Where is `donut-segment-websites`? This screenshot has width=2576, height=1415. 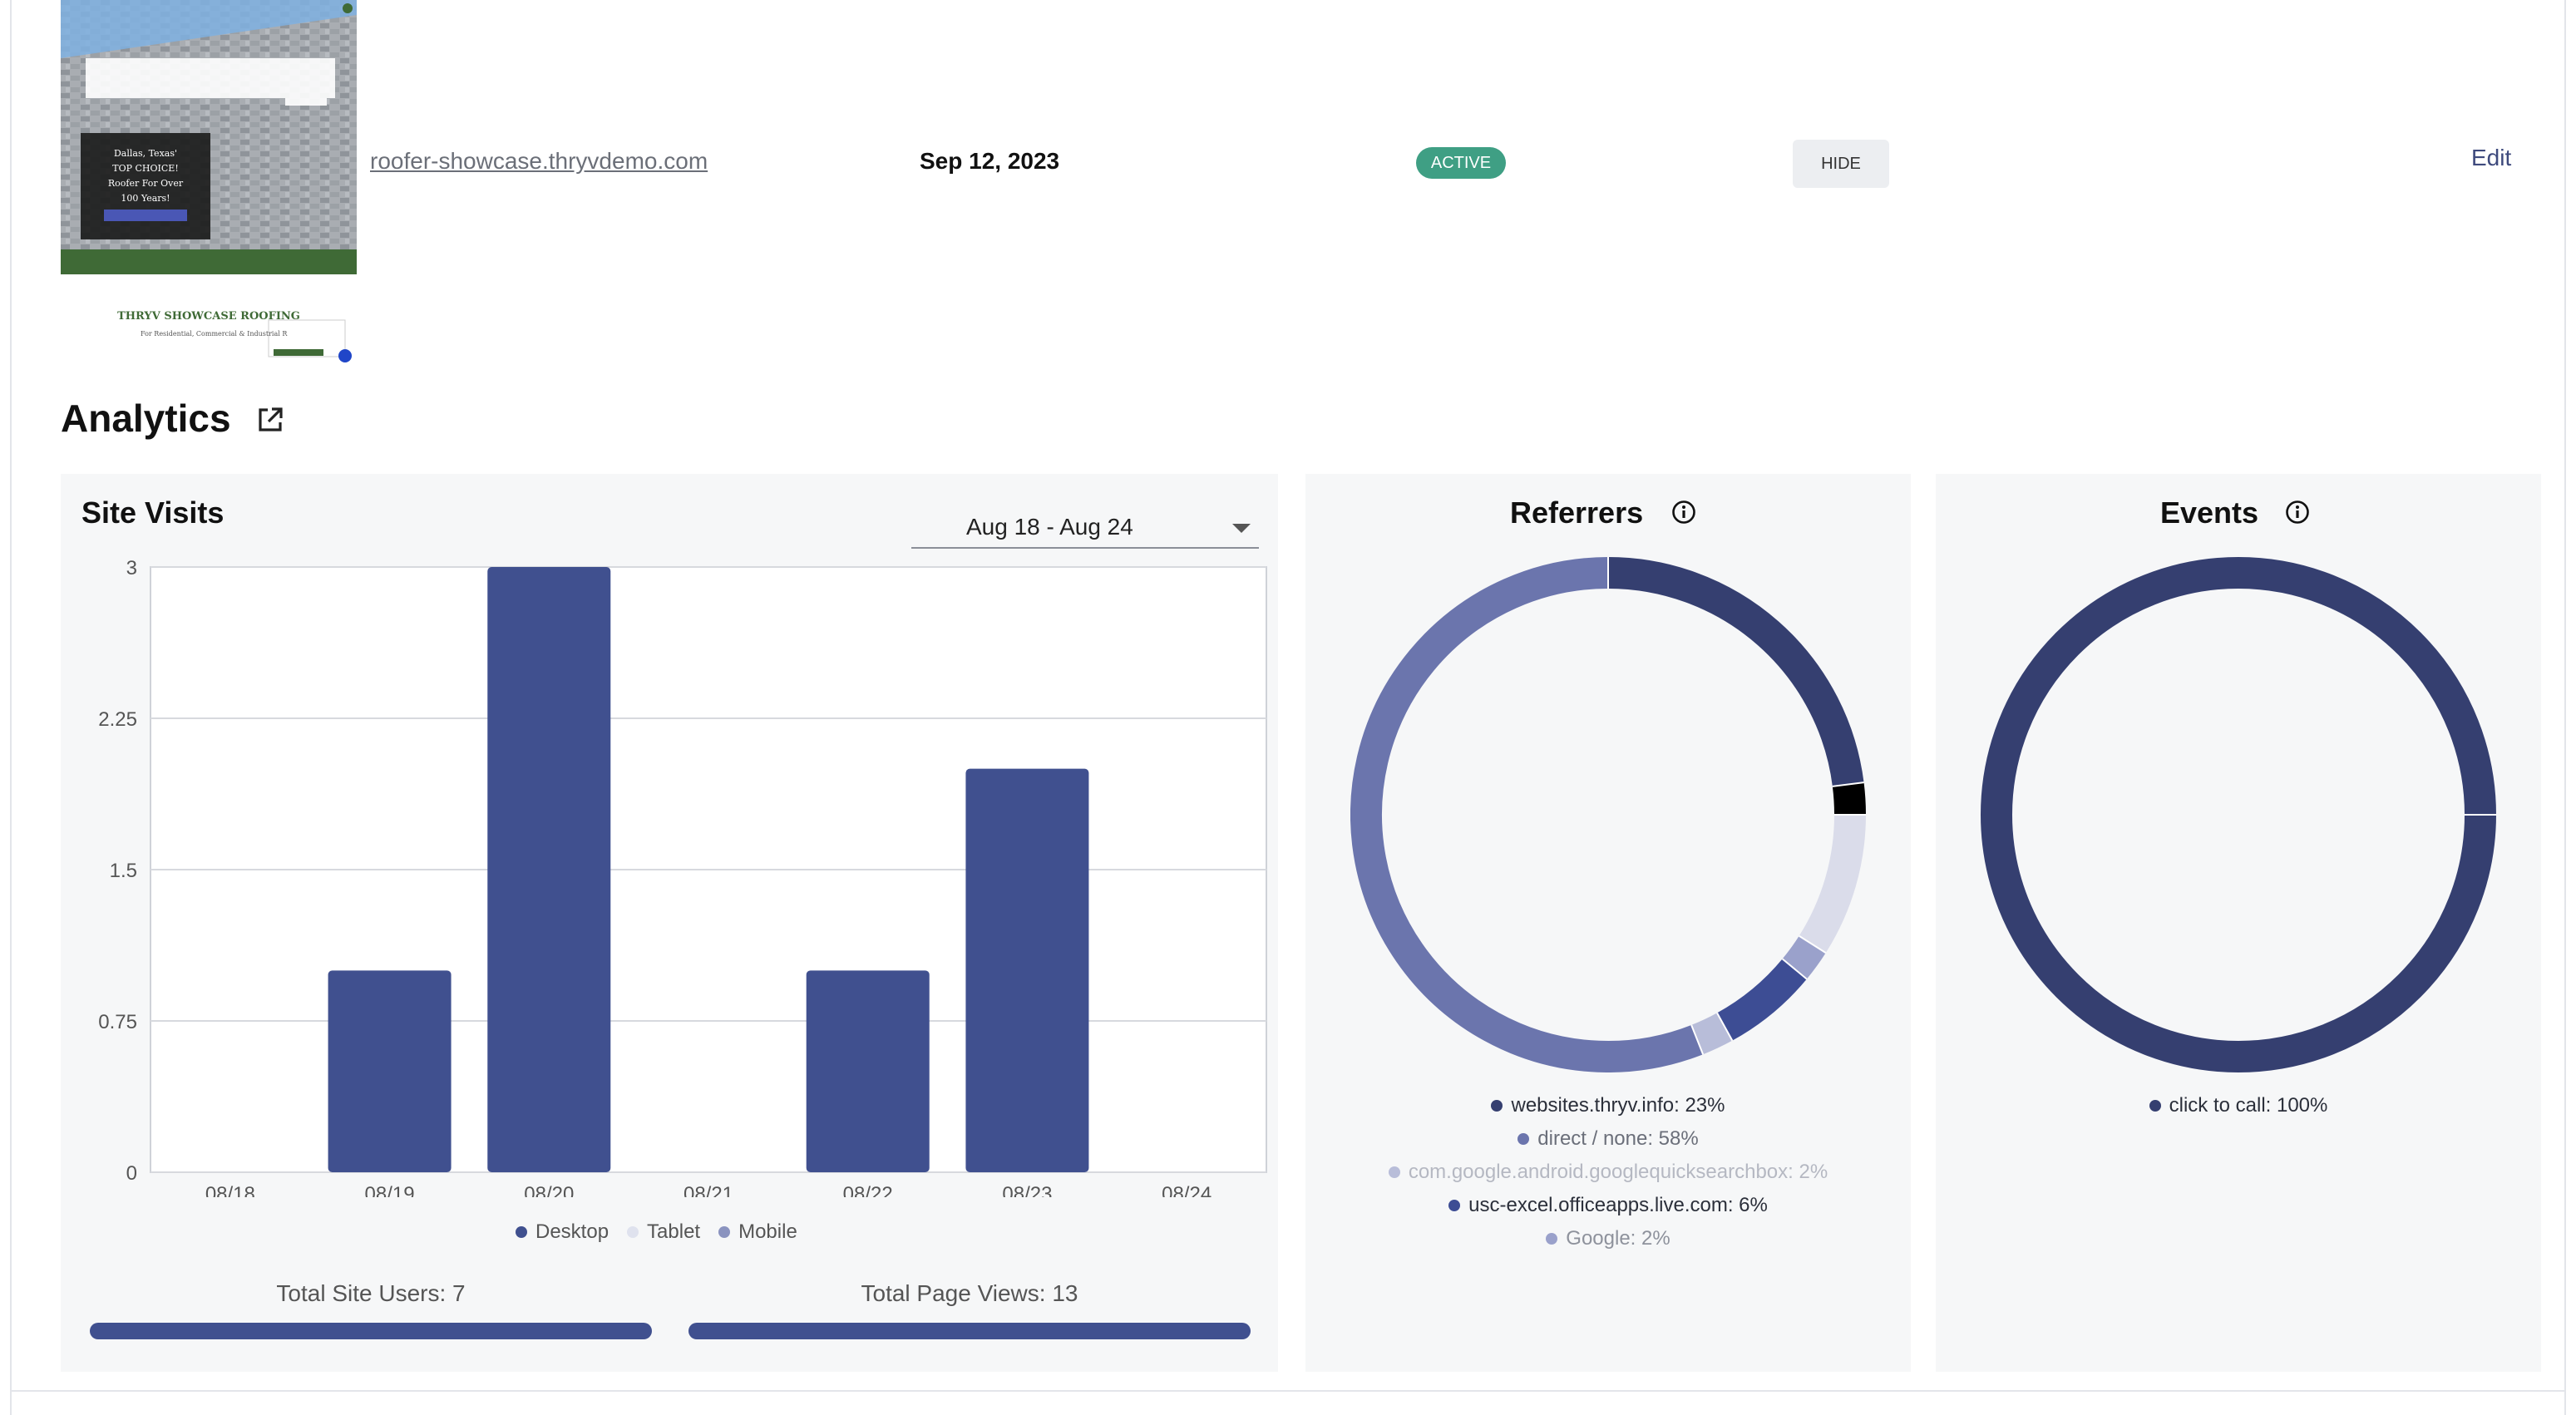
donut-segment-websites is located at coordinates (1735, 671).